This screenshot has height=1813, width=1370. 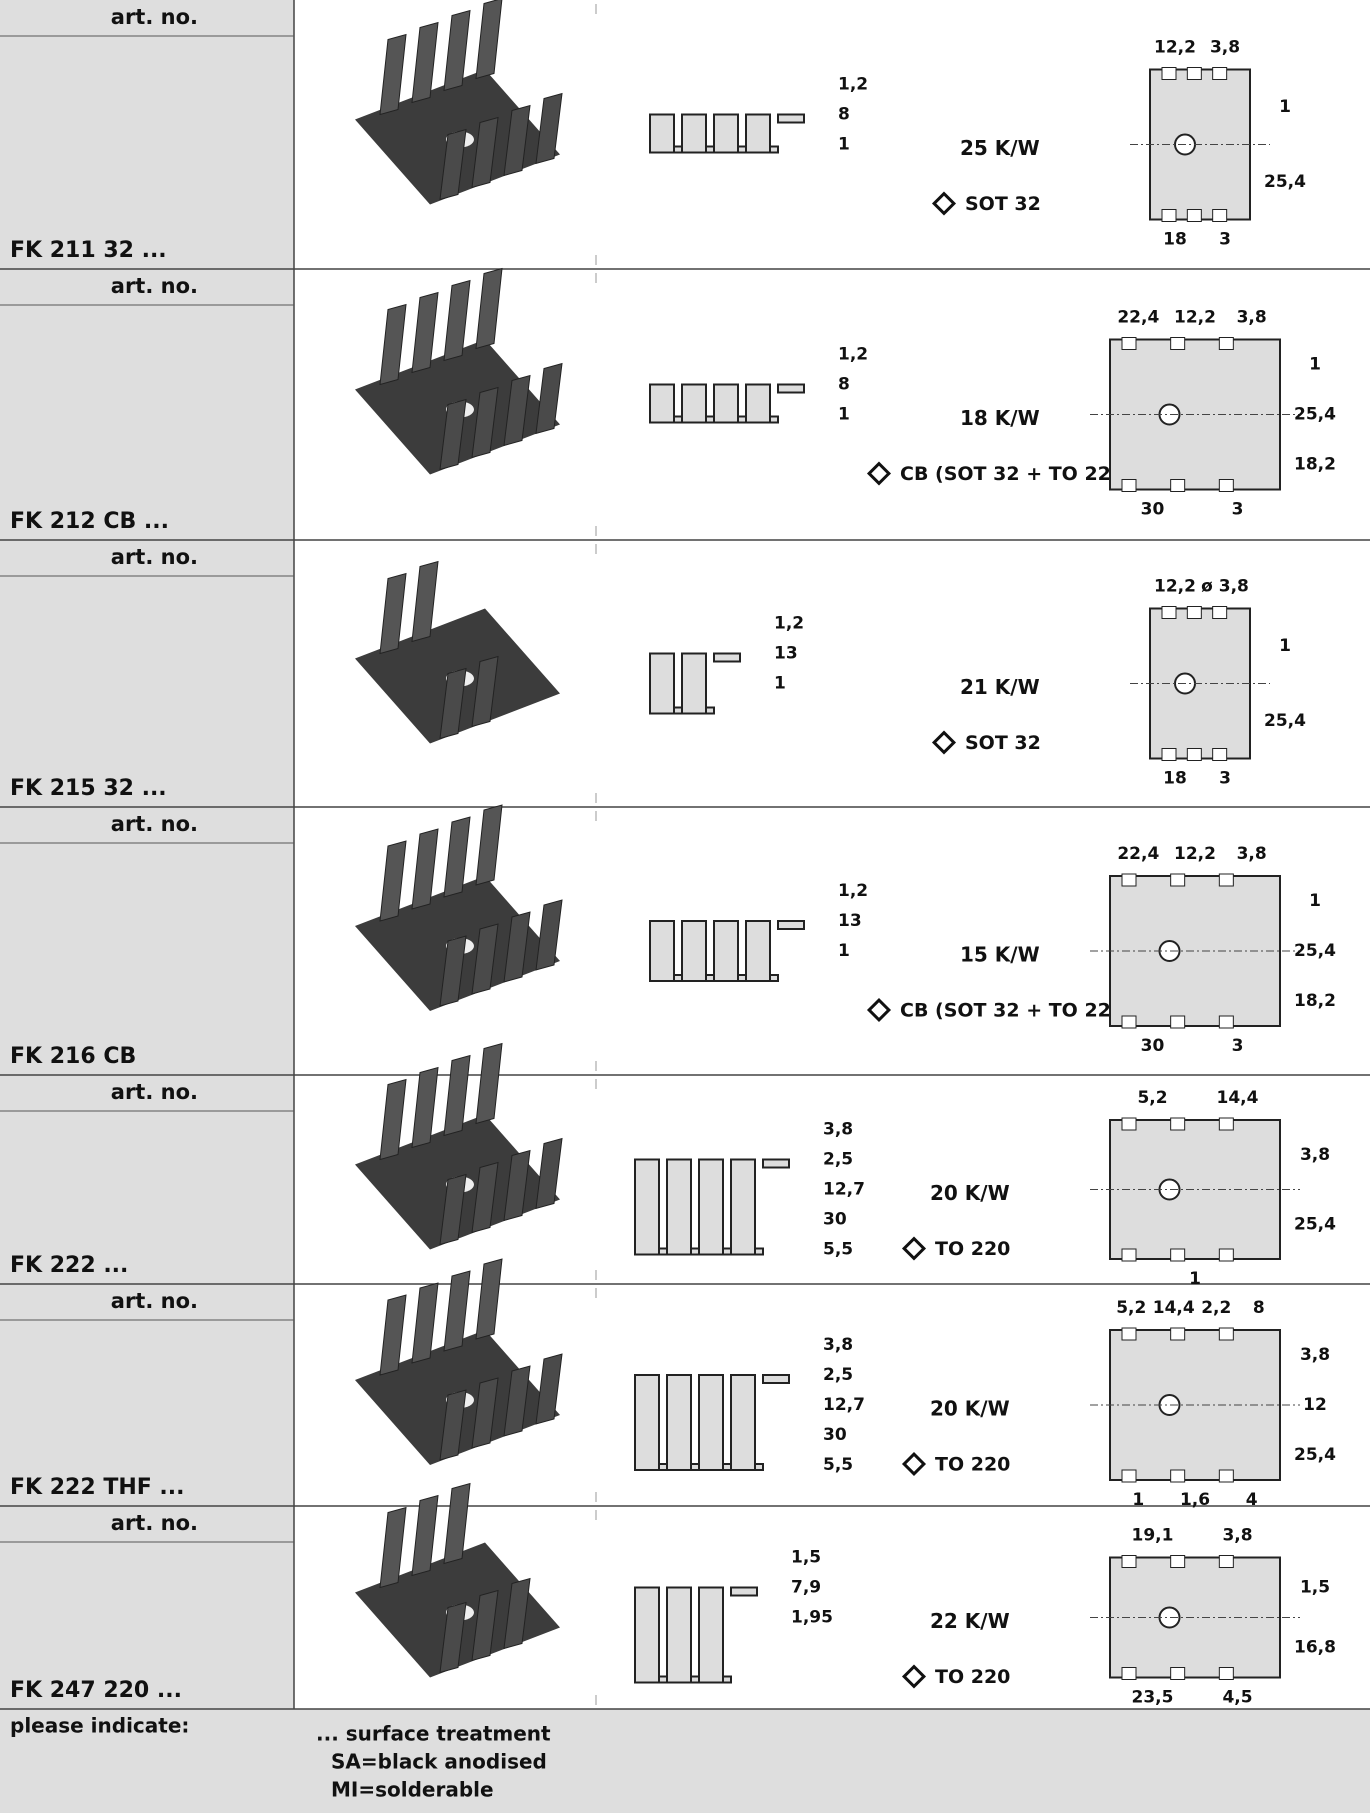 I want to click on footer-line: ... surface treatment, so click(x=433, y=1734).